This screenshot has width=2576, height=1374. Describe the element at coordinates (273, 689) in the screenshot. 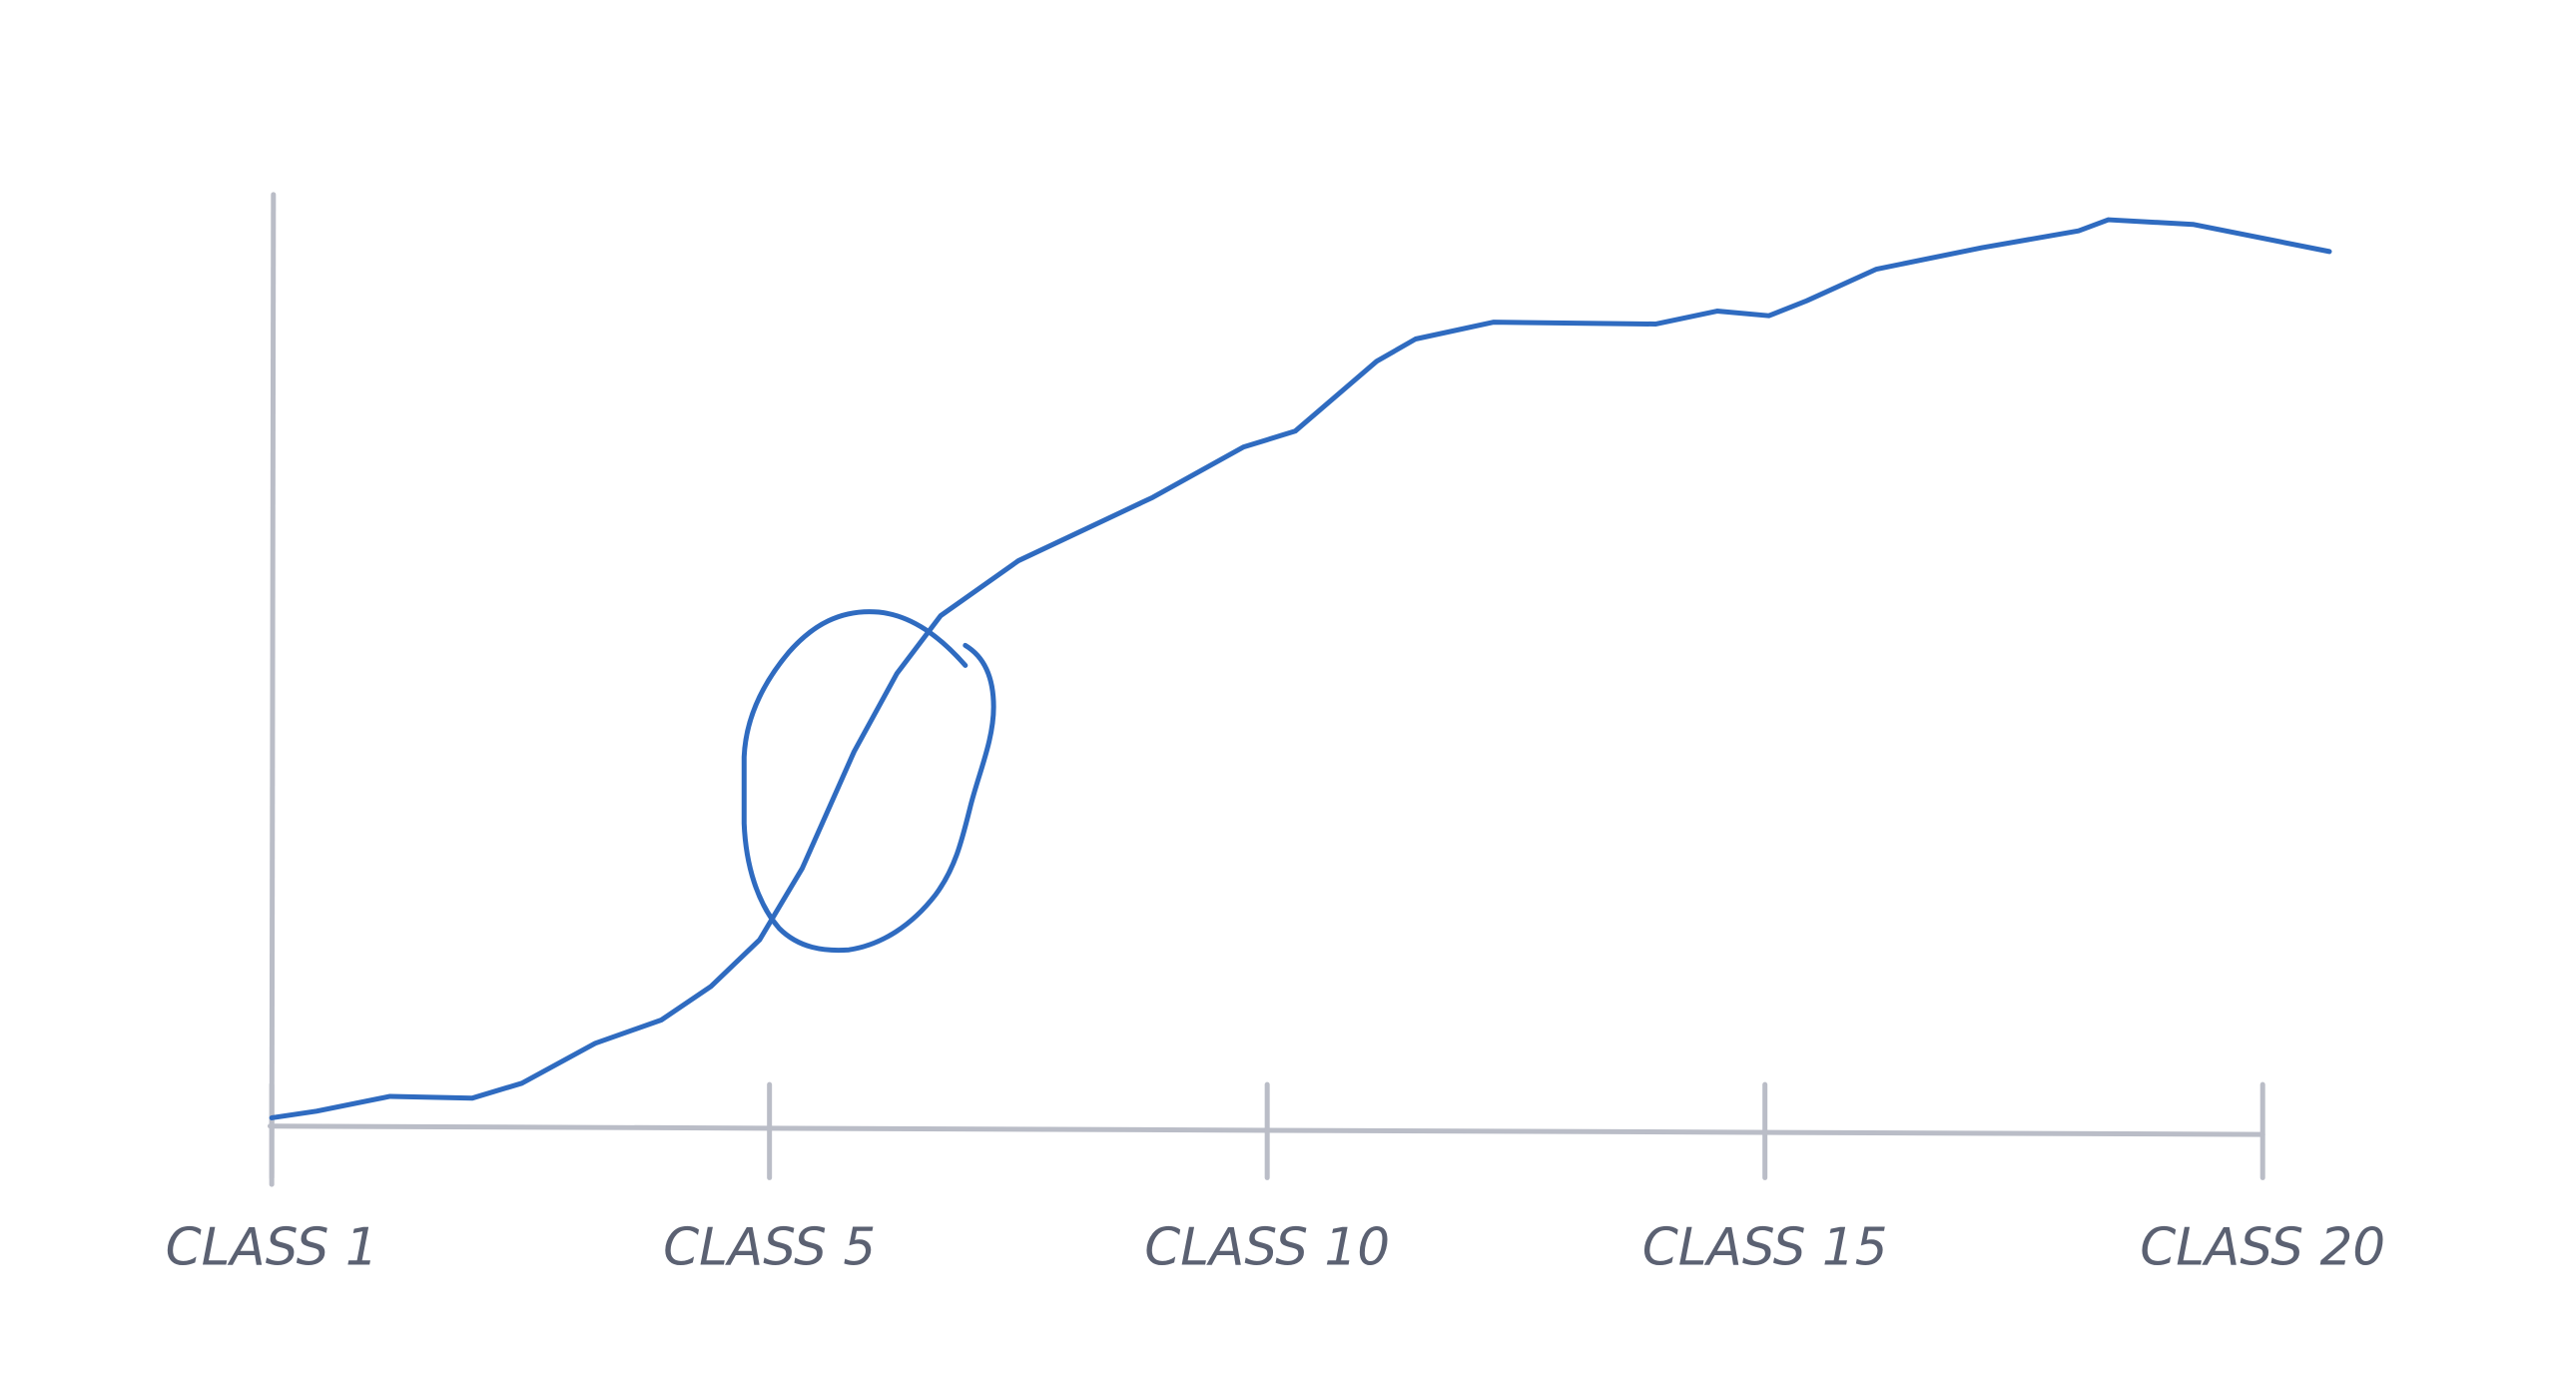

I see `y-axis` at that location.